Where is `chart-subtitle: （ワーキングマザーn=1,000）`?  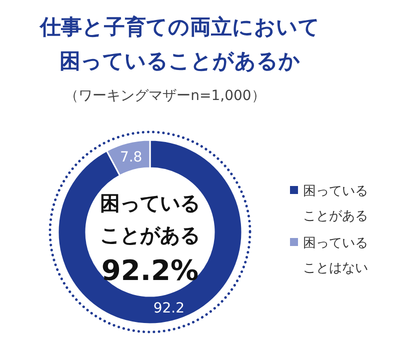 chart-subtitle: （ワーキングマザーn=1,000） is located at coordinates (165, 96).